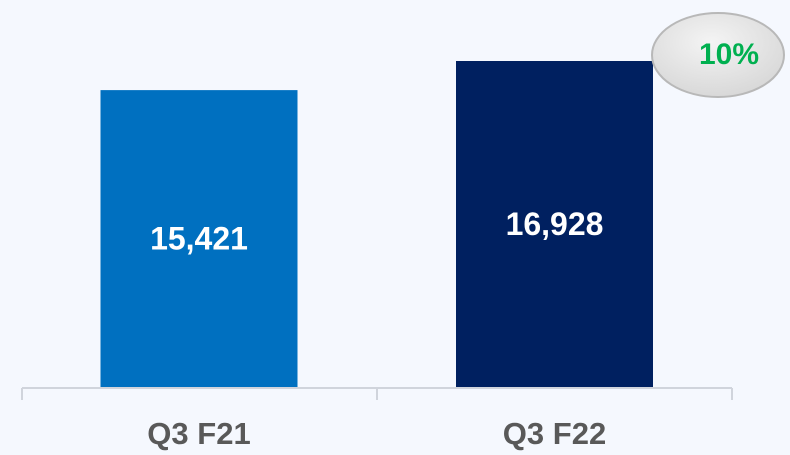 This screenshot has width=790, height=455. Describe the element at coordinates (198, 433) in the screenshot. I see `x-tick-label: Q3 F21` at that location.